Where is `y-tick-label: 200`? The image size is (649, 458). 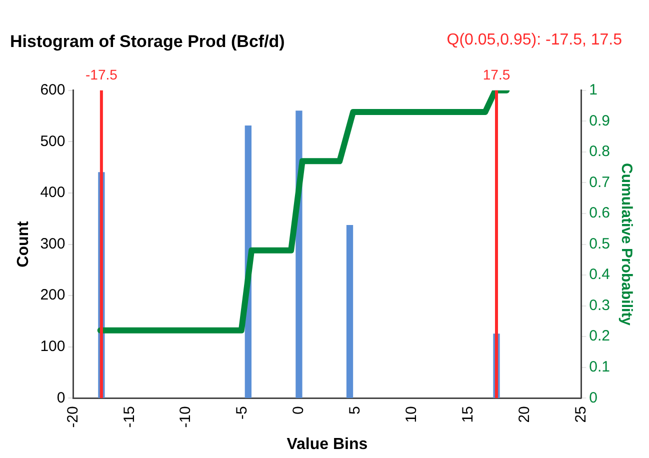
y-tick-label: 200 is located at coordinates (53, 295).